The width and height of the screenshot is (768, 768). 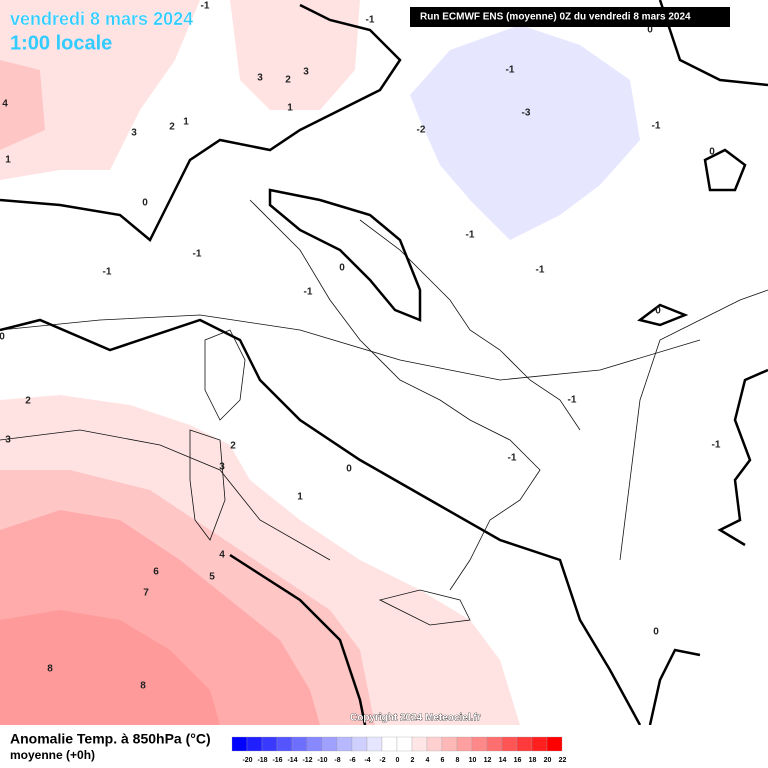 What do you see at coordinates (52, 755) in the screenshot?
I see `legend-subtitle: moyenne (+0h)` at bounding box center [52, 755].